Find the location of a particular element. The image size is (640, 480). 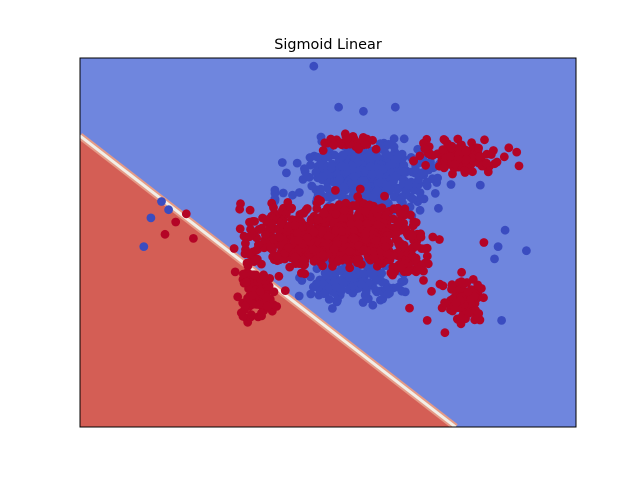

chart-title: Sigmoid Linear is located at coordinates (328, 45).